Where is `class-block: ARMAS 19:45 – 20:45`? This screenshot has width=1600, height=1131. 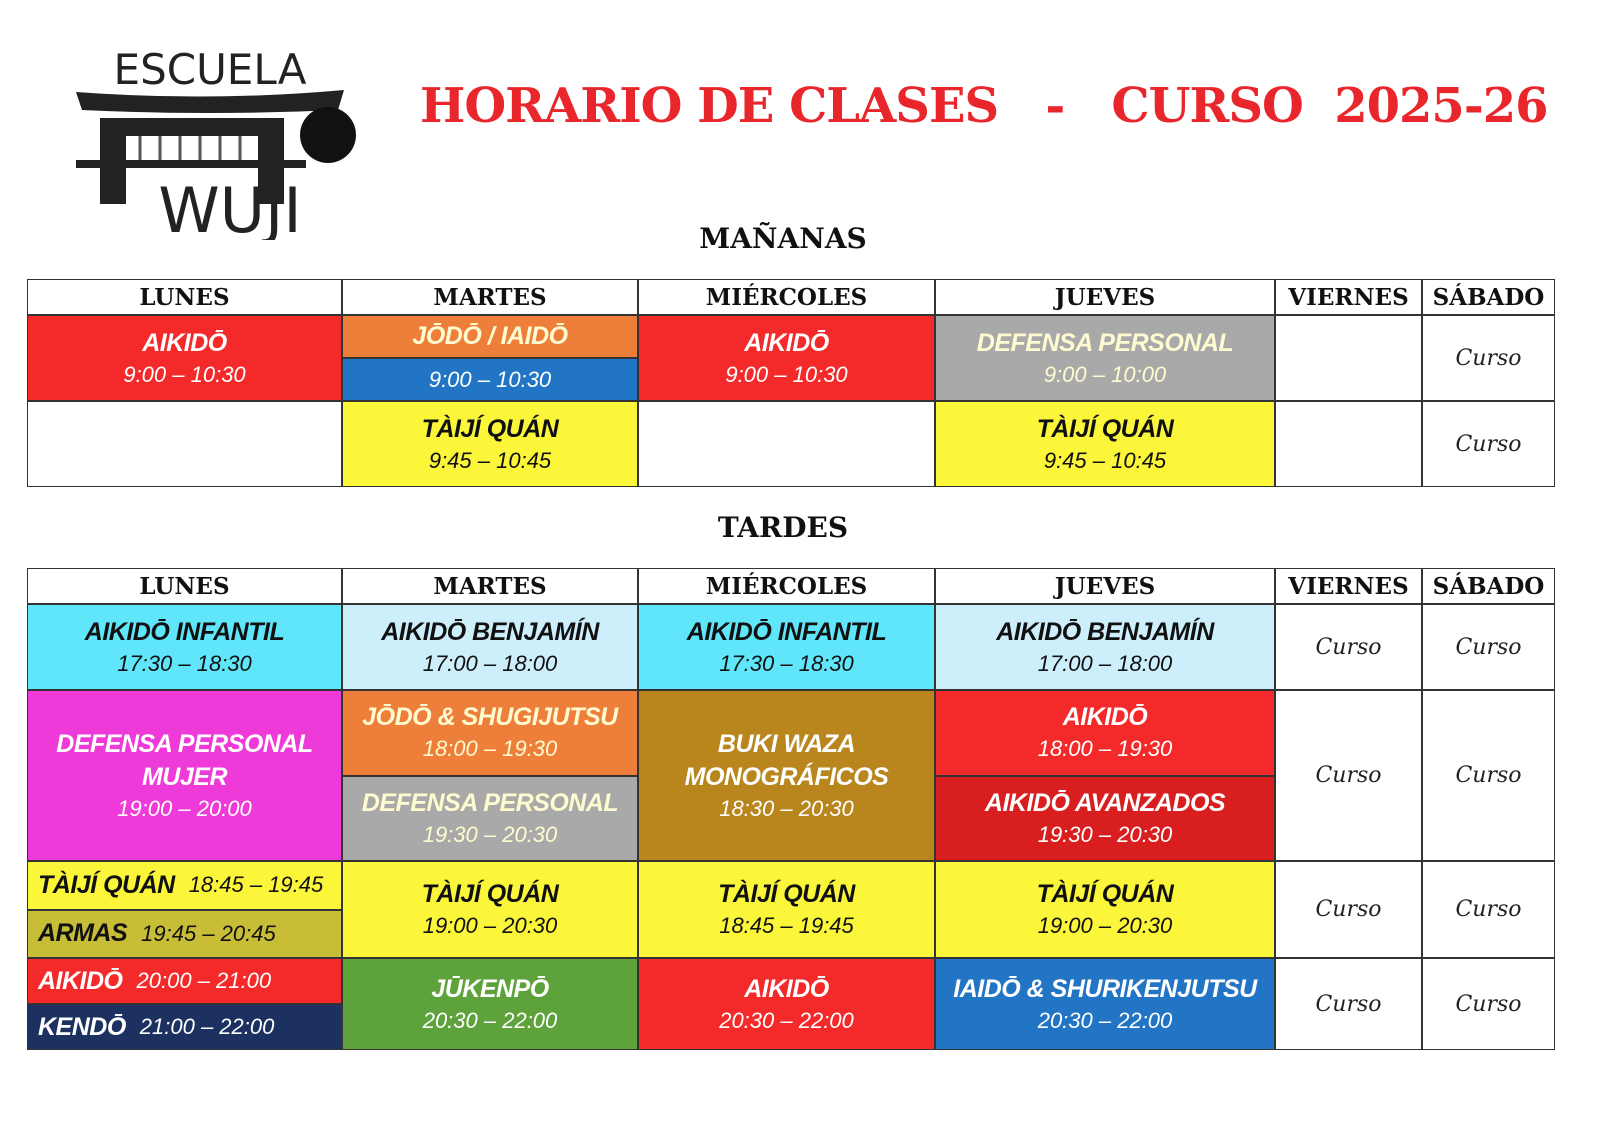 class-block: ARMAS 19:45 – 20:45 is located at coordinates (184, 933).